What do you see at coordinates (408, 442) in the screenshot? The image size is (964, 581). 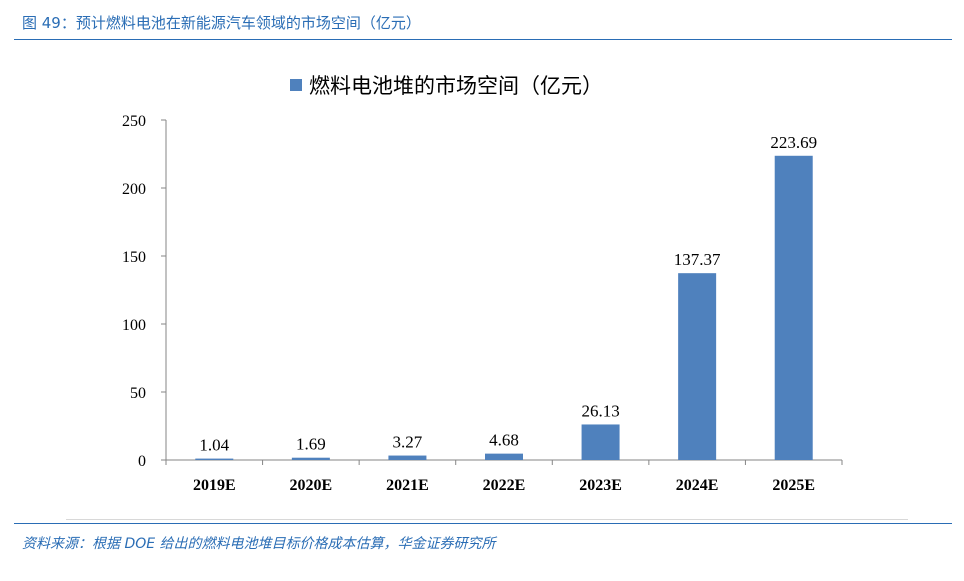 I see `data-label: 3.27` at bounding box center [408, 442].